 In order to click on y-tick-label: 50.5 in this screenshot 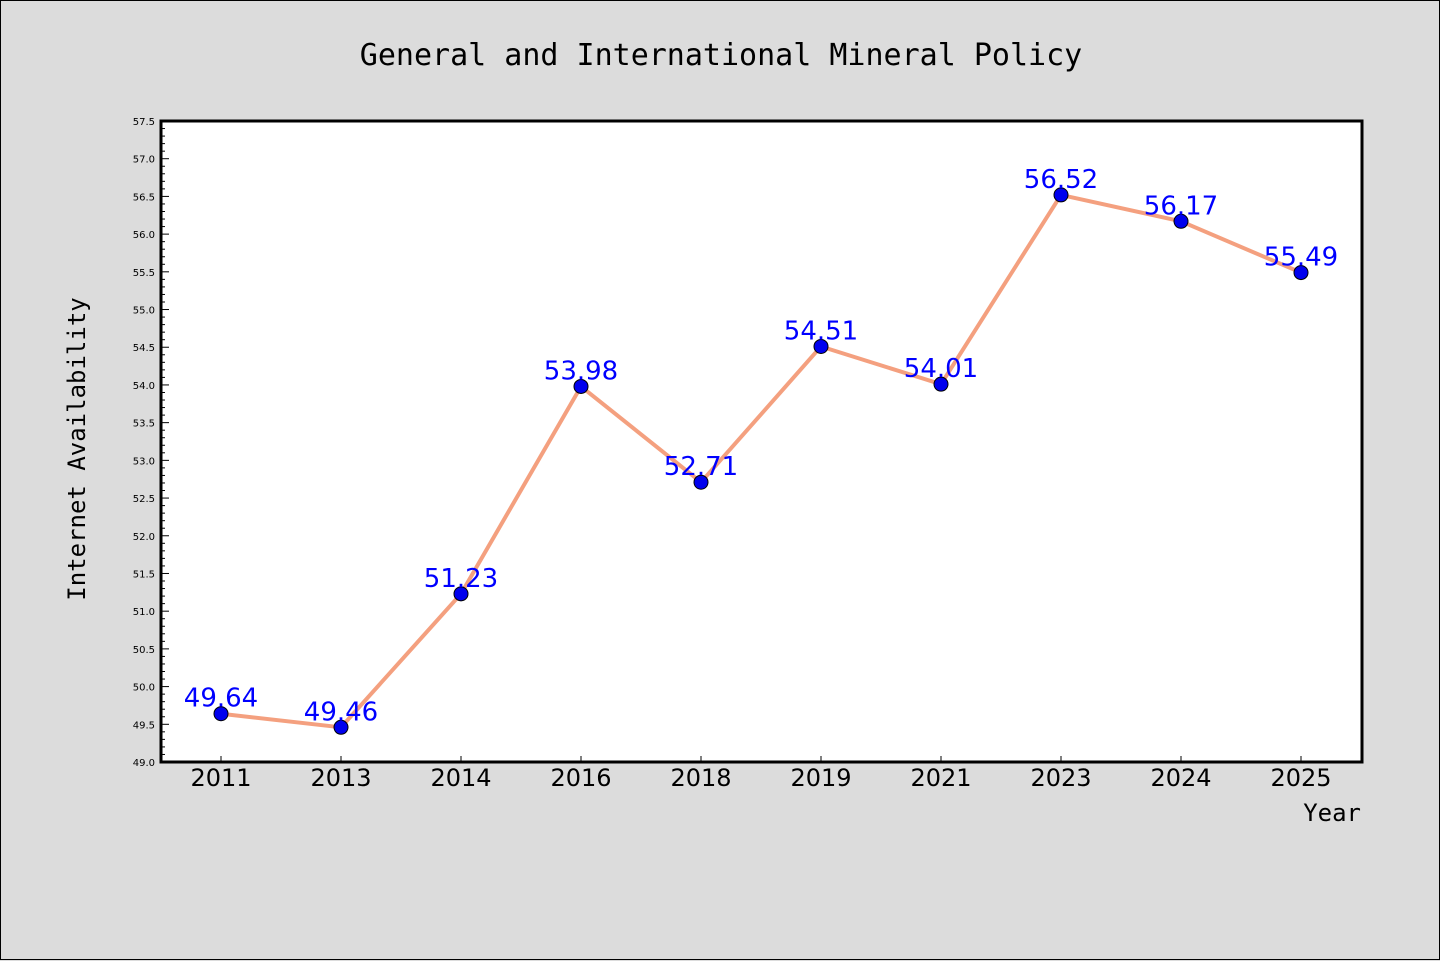, I will do `click(144, 650)`.